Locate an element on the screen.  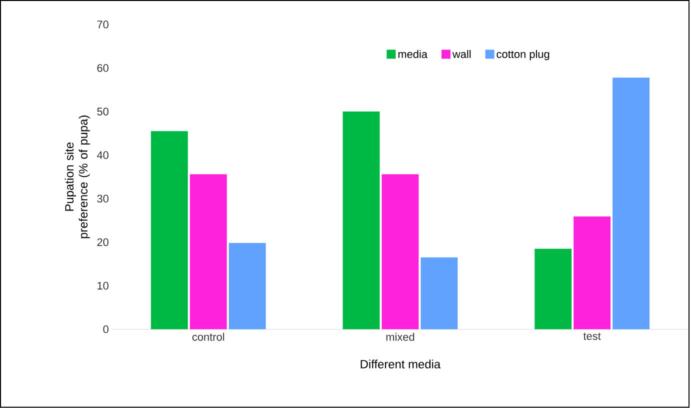
x-tick-label: mixed is located at coordinates (400, 336).